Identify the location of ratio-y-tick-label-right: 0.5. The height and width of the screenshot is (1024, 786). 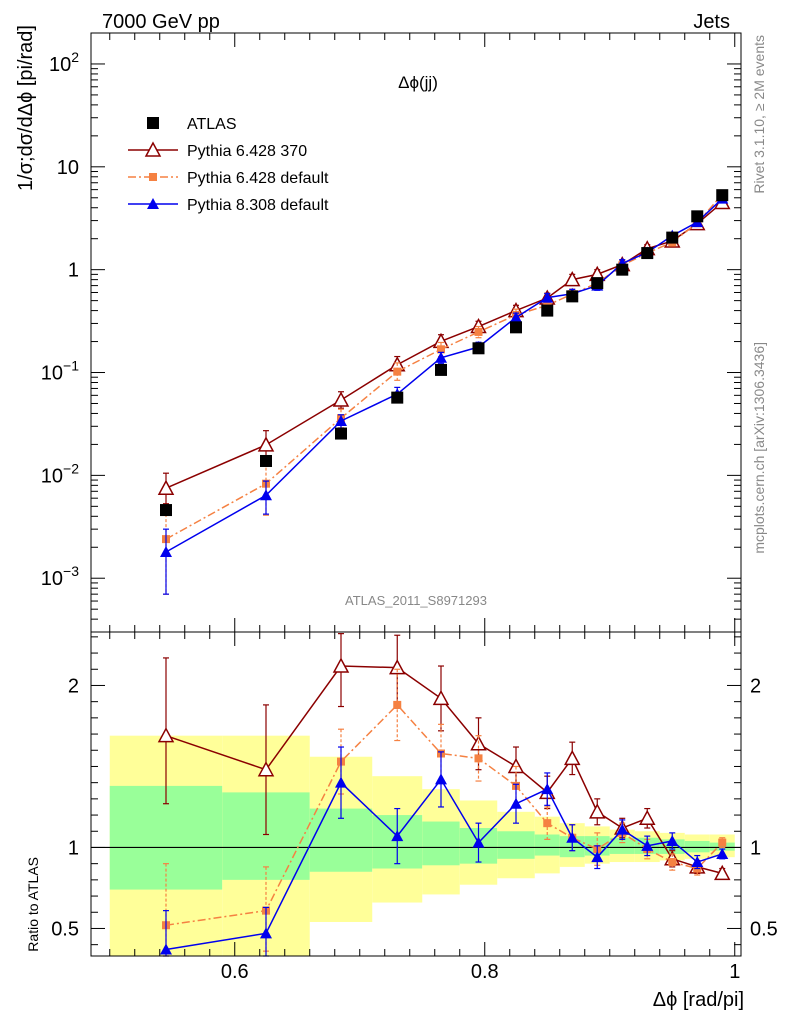
(764, 929).